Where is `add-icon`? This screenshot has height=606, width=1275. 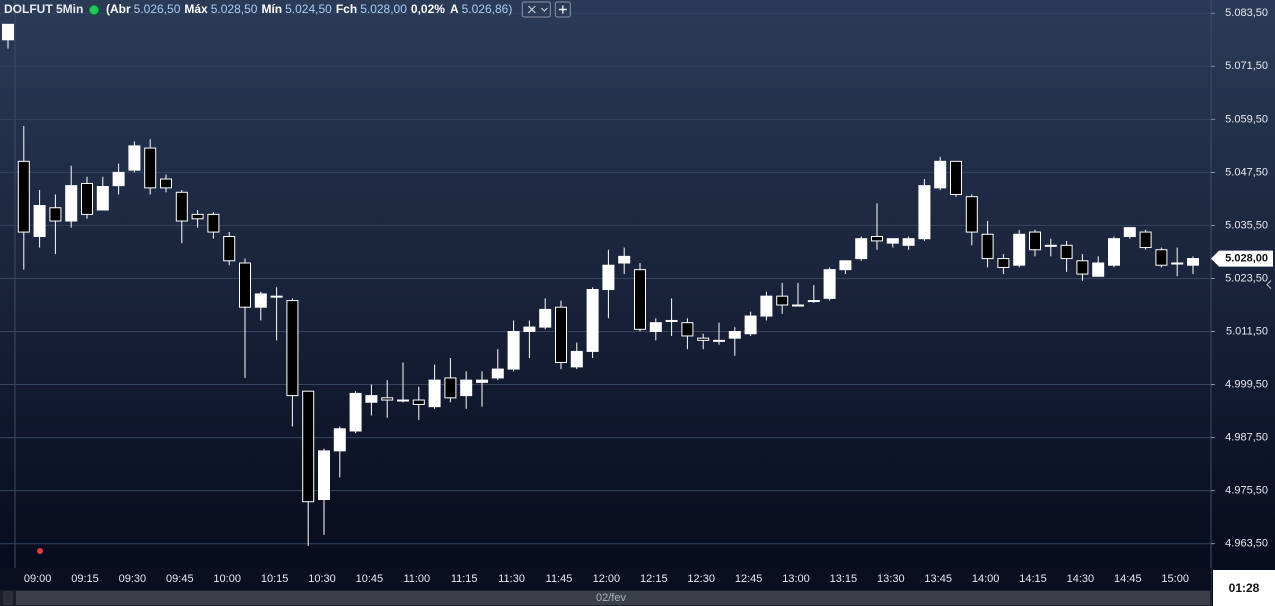
add-icon is located at coordinates (562, 9).